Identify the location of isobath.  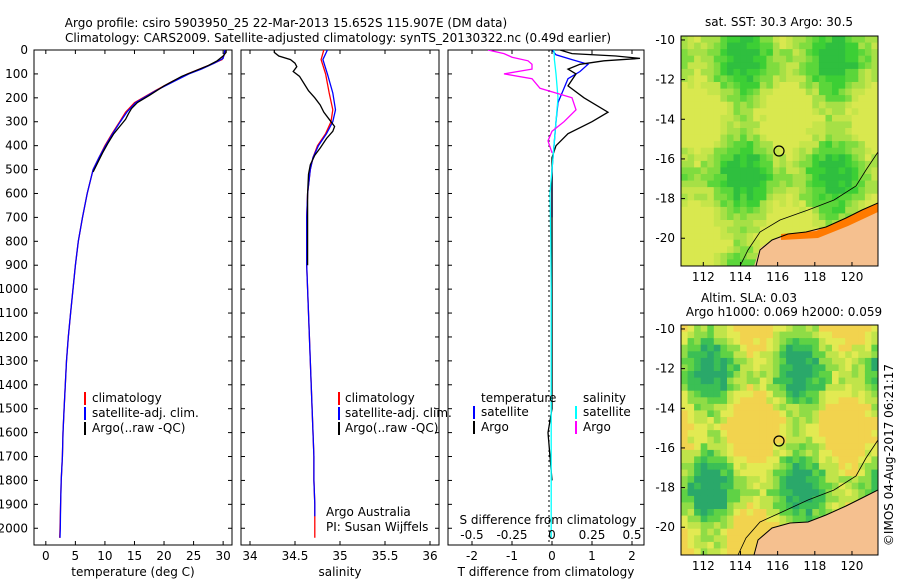
(808, 208).